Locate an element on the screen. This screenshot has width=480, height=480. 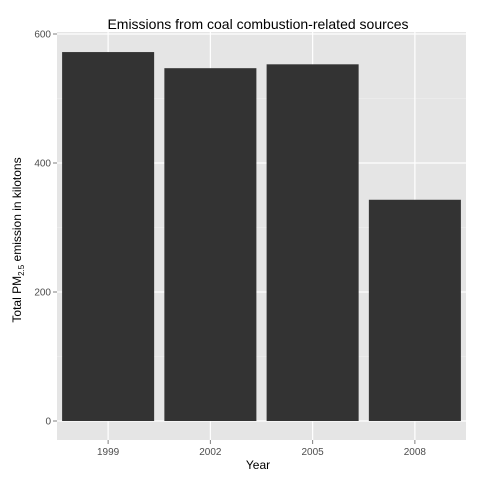
y-tick-label: 600 is located at coordinates (42, 35).